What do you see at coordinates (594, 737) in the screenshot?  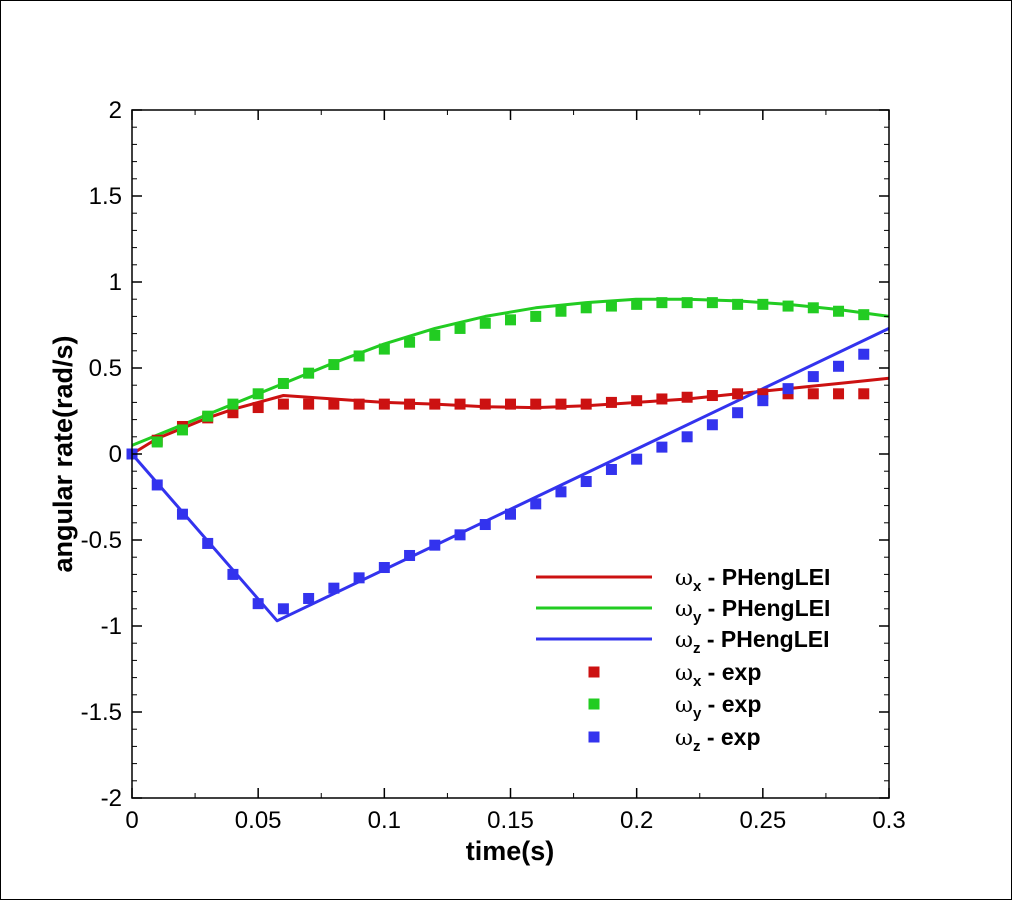 I see `legend-marker-omega-z-exp` at bounding box center [594, 737].